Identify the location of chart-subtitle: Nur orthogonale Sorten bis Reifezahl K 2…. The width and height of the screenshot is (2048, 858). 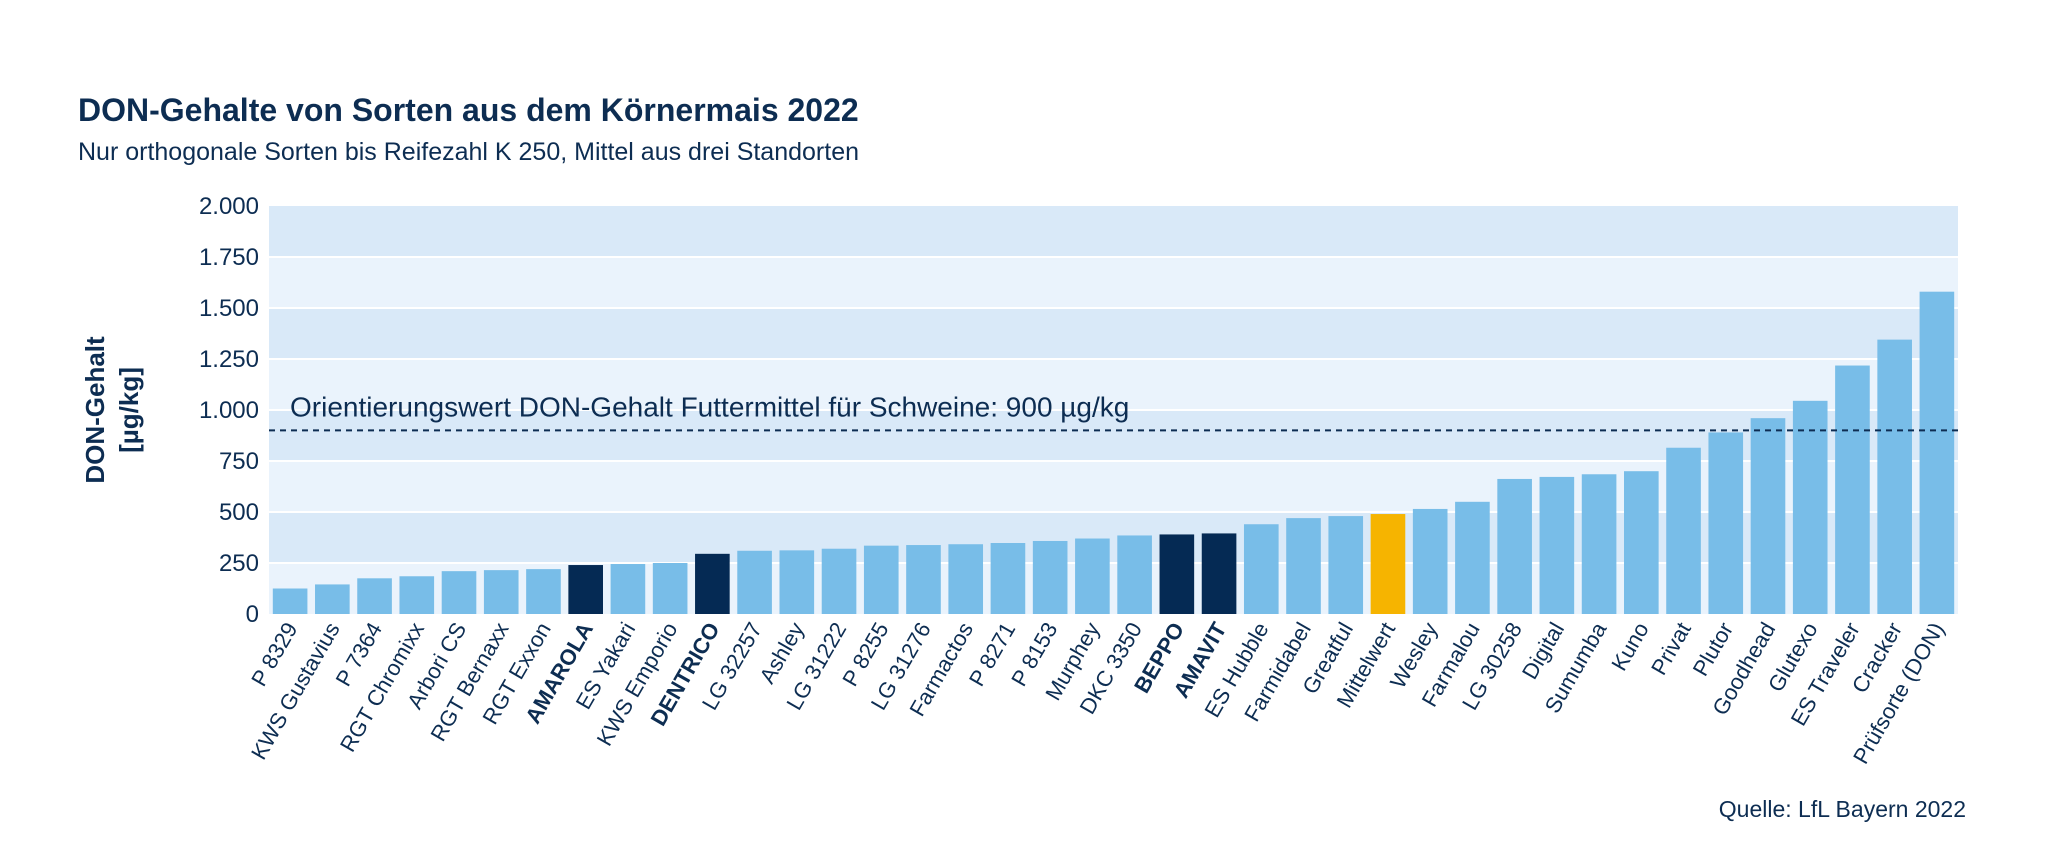
(469, 152).